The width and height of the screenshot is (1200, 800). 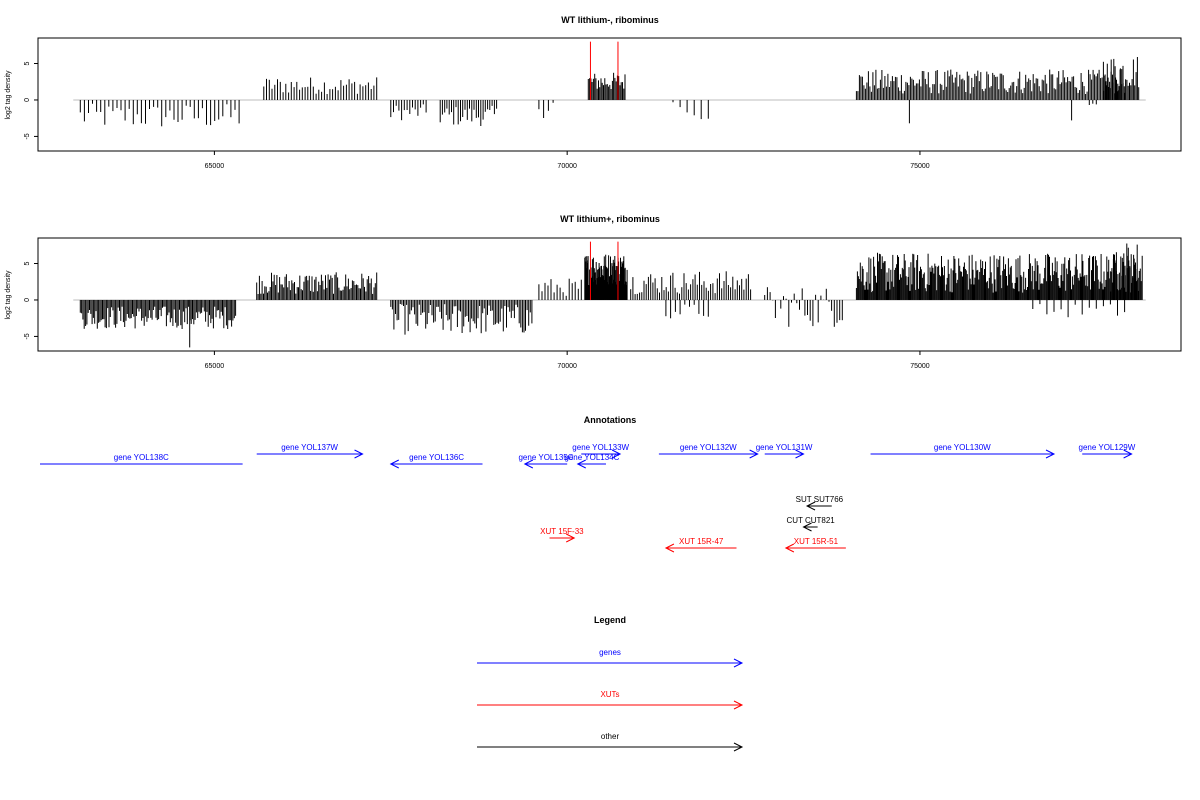 What do you see at coordinates (610, 20) in the screenshot?
I see `panel-title: WT lithium-, ribominus` at bounding box center [610, 20].